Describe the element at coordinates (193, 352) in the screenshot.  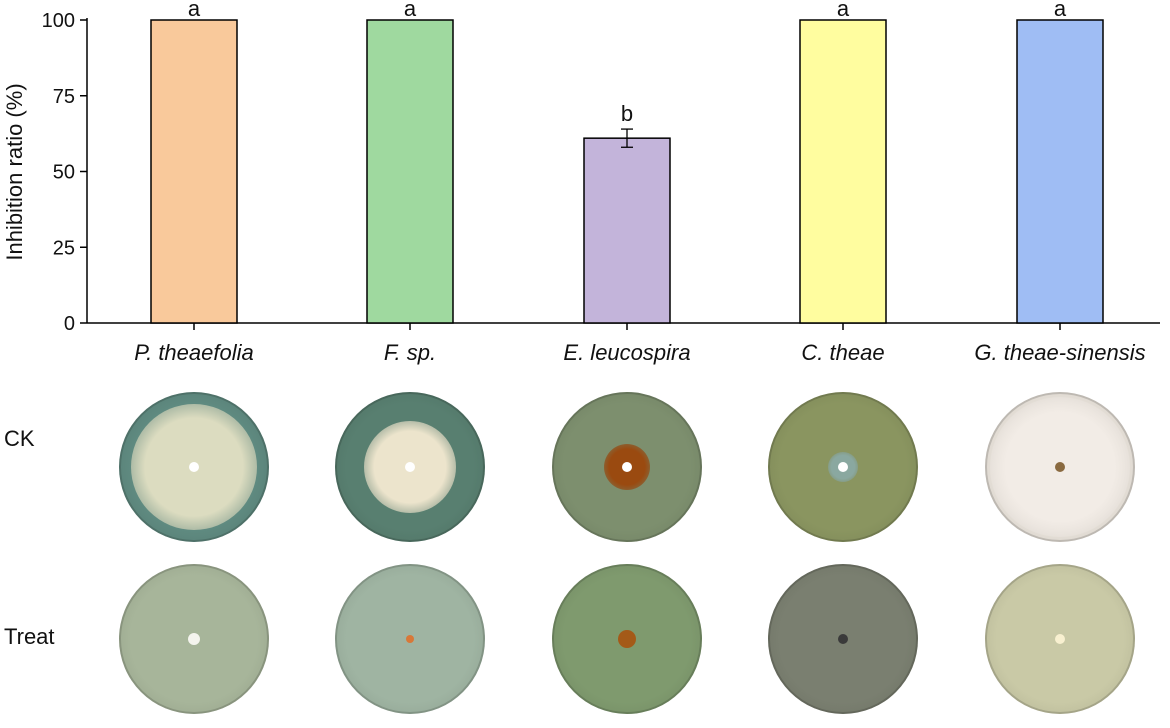
I see `x-tick-label: P. theaefolia` at that location.